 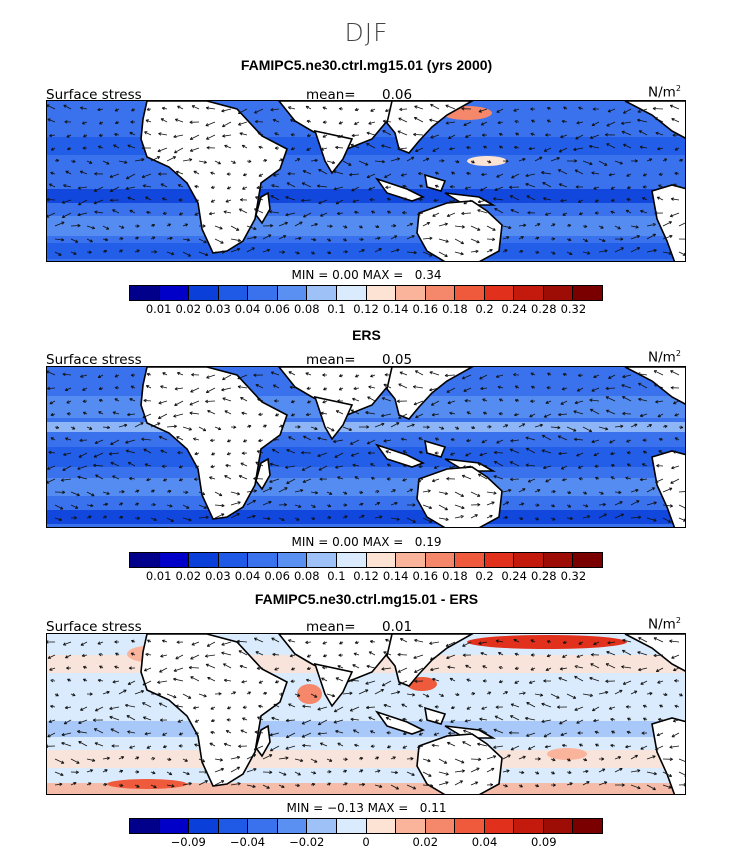 I want to click on colorbar-tick-label: 0.24, so click(x=514, y=576).